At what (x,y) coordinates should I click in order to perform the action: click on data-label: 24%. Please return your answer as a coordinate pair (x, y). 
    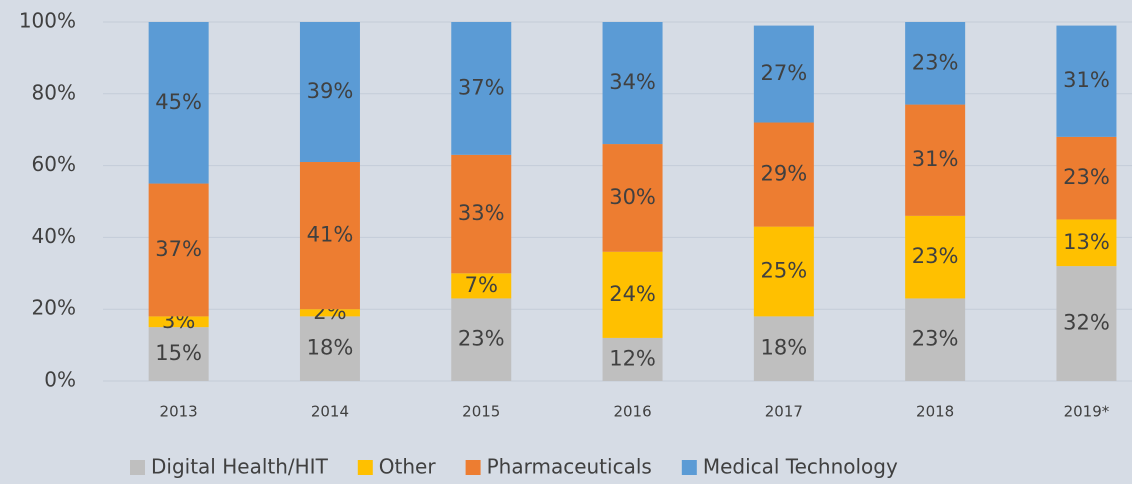
    Looking at the image, I should click on (632, 294).